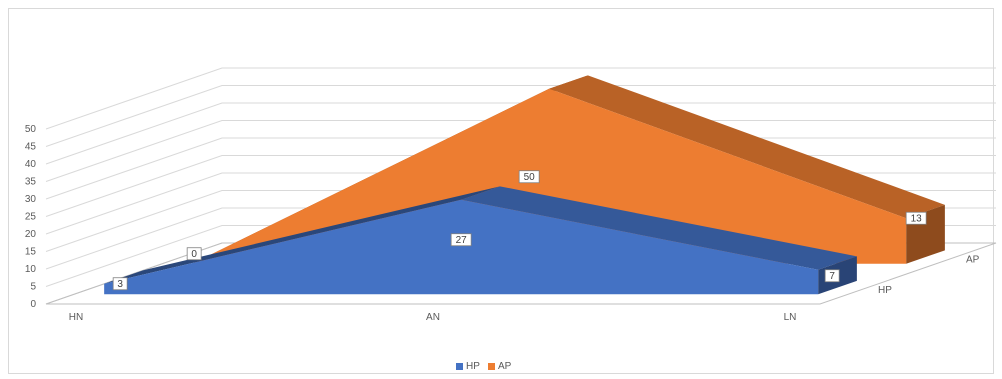 Image resolution: width=1002 pixels, height=379 pixels. I want to click on data-label-hp: 27, so click(462, 240).